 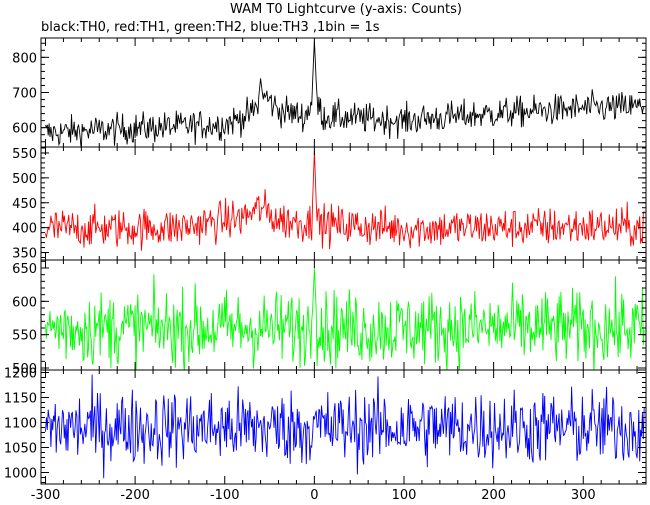 What do you see at coordinates (20, 399) in the screenshot?
I see `y-tick-label: 1150` at bounding box center [20, 399].